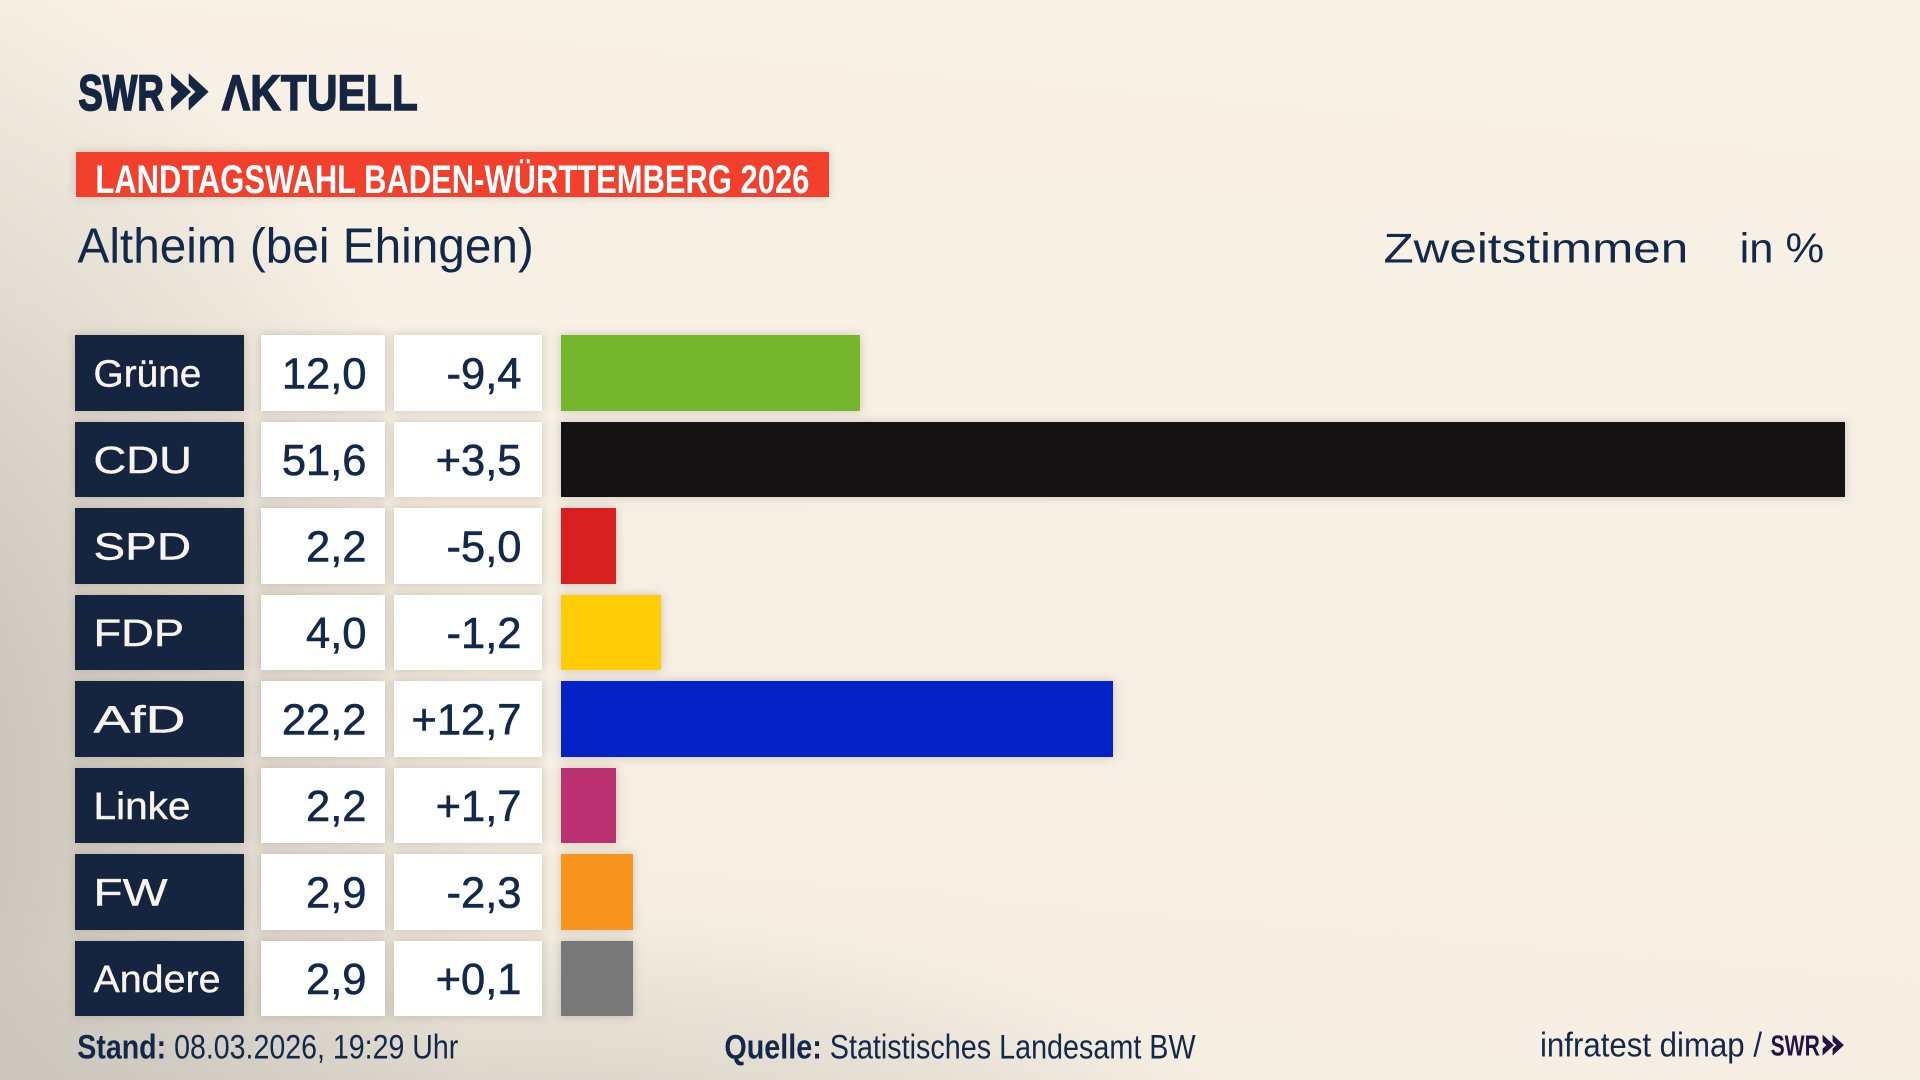  What do you see at coordinates (479, 807) in the screenshot?
I see `svg-text: +1,7` at bounding box center [479, 807].